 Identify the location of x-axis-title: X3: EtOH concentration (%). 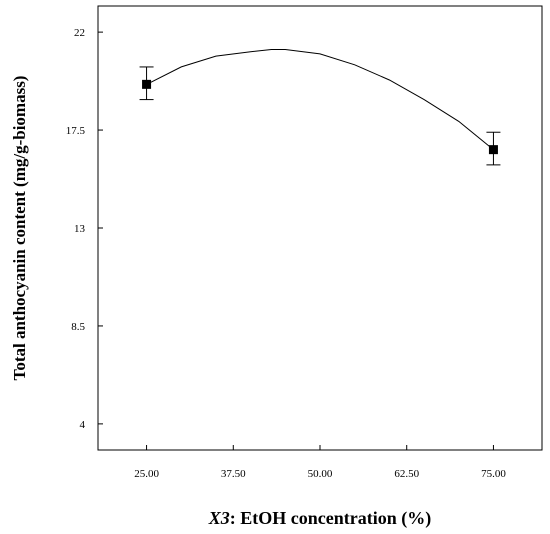
(319, 518).